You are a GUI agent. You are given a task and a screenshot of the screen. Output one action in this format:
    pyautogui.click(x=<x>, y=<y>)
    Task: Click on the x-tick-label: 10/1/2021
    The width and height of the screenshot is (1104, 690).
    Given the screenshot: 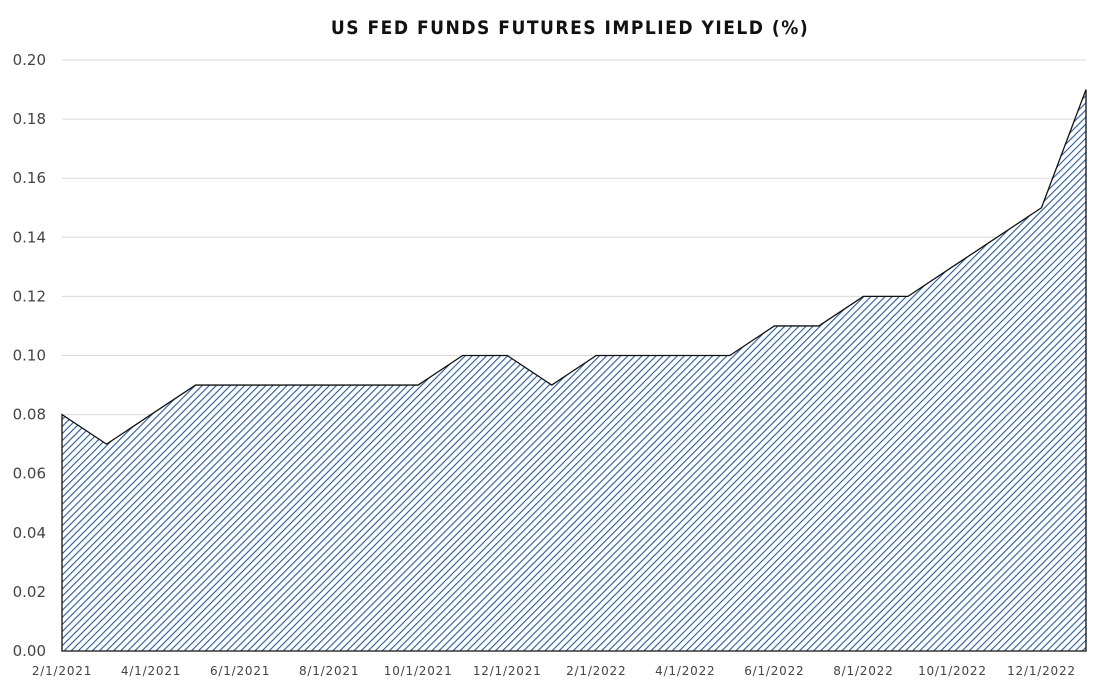 What is the action you would take?
    pyautogui.click(x=418, y=671)
    